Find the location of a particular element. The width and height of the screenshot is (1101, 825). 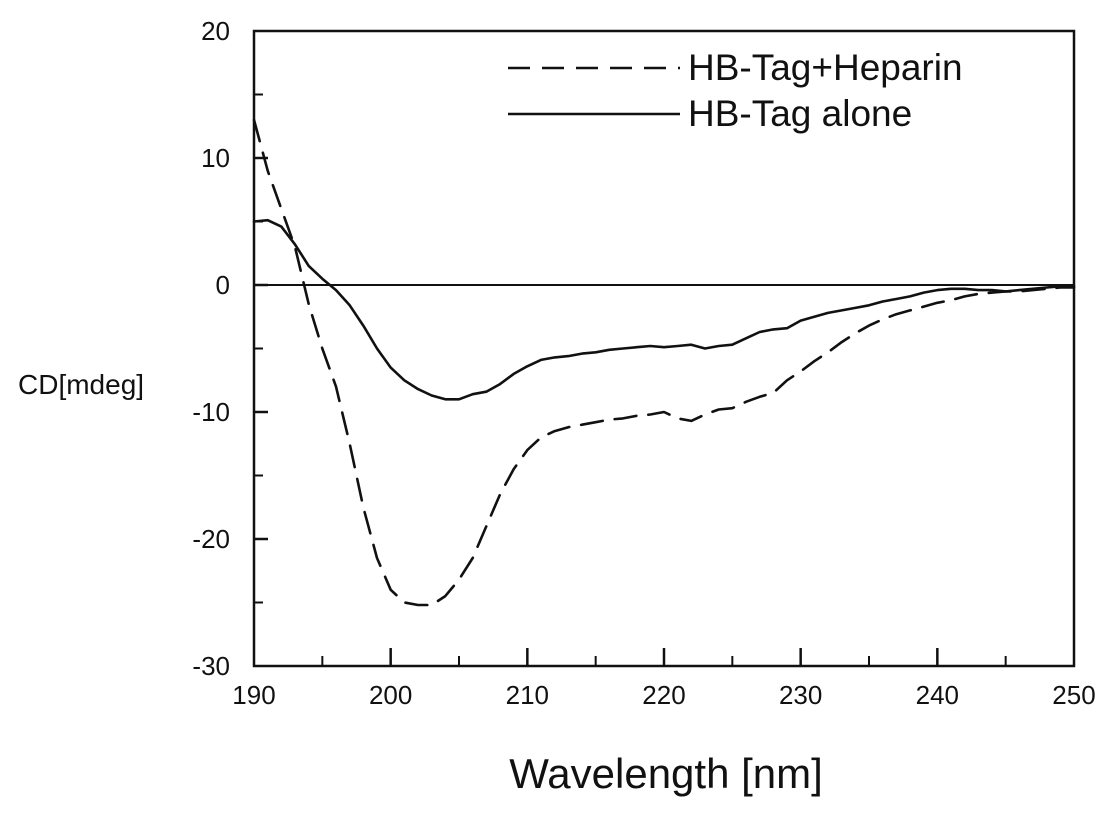

y-tick-label: 20 is located at coordinates (215, 31).